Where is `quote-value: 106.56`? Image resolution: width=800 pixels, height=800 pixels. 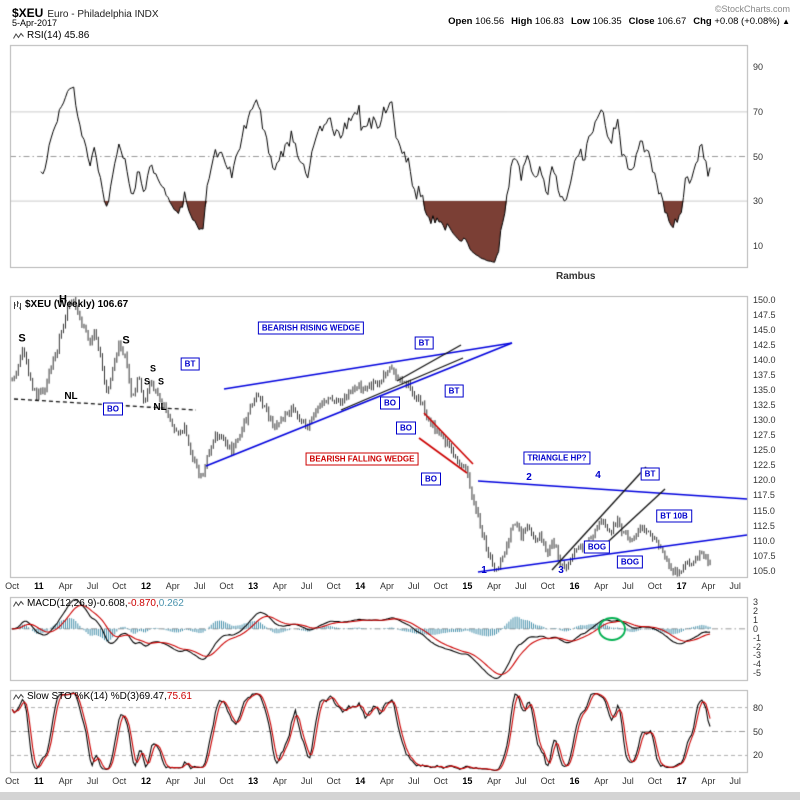
quote-value: 106.56 is located at coordinates (488, 21).